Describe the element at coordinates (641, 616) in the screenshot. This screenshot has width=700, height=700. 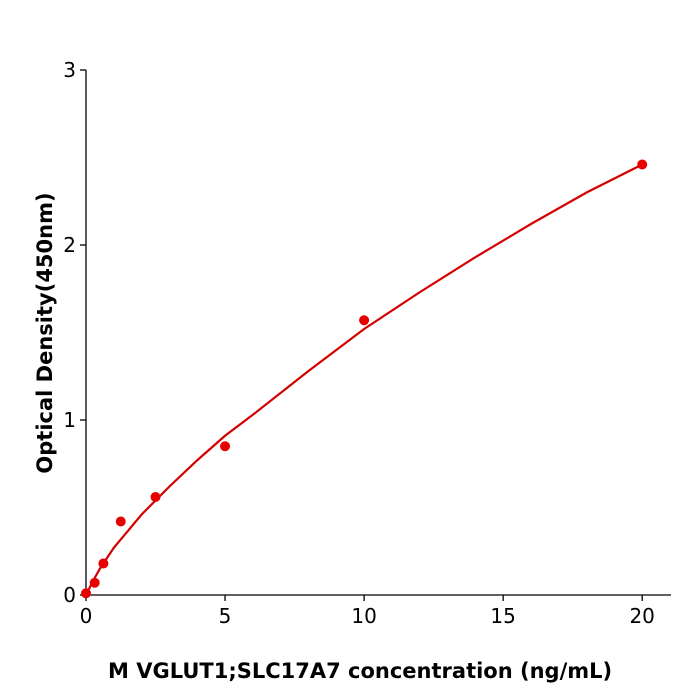
I see `x-tick-label: 20` at that location.